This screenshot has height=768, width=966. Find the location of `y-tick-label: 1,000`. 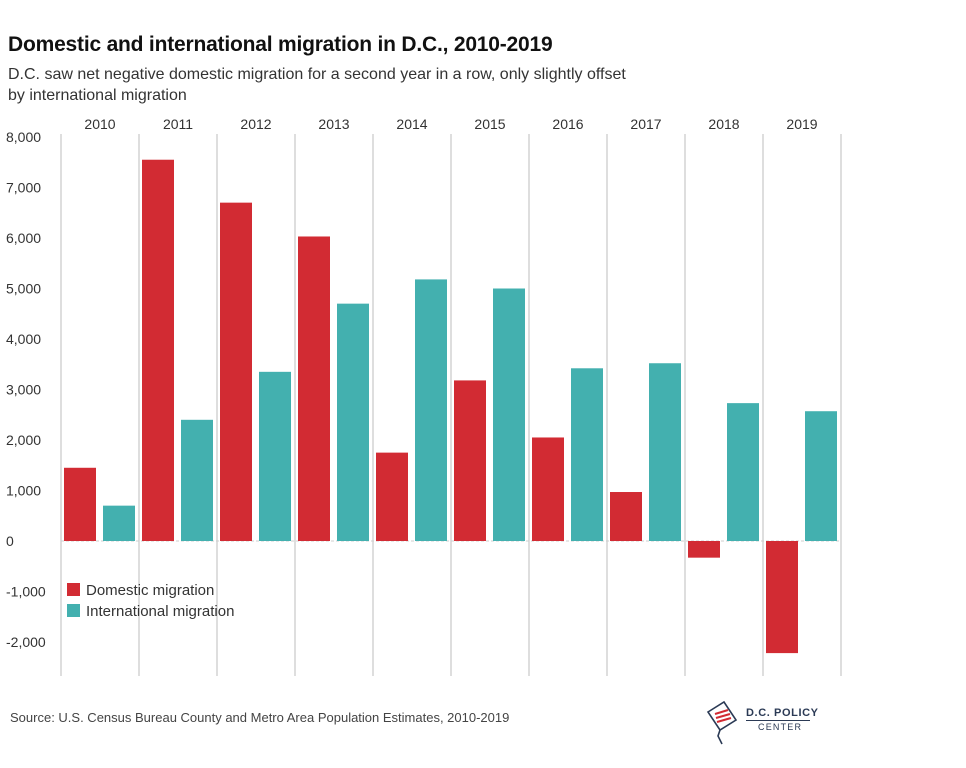

y-tick-label: 1,000 is located at coordinates (23, 491).